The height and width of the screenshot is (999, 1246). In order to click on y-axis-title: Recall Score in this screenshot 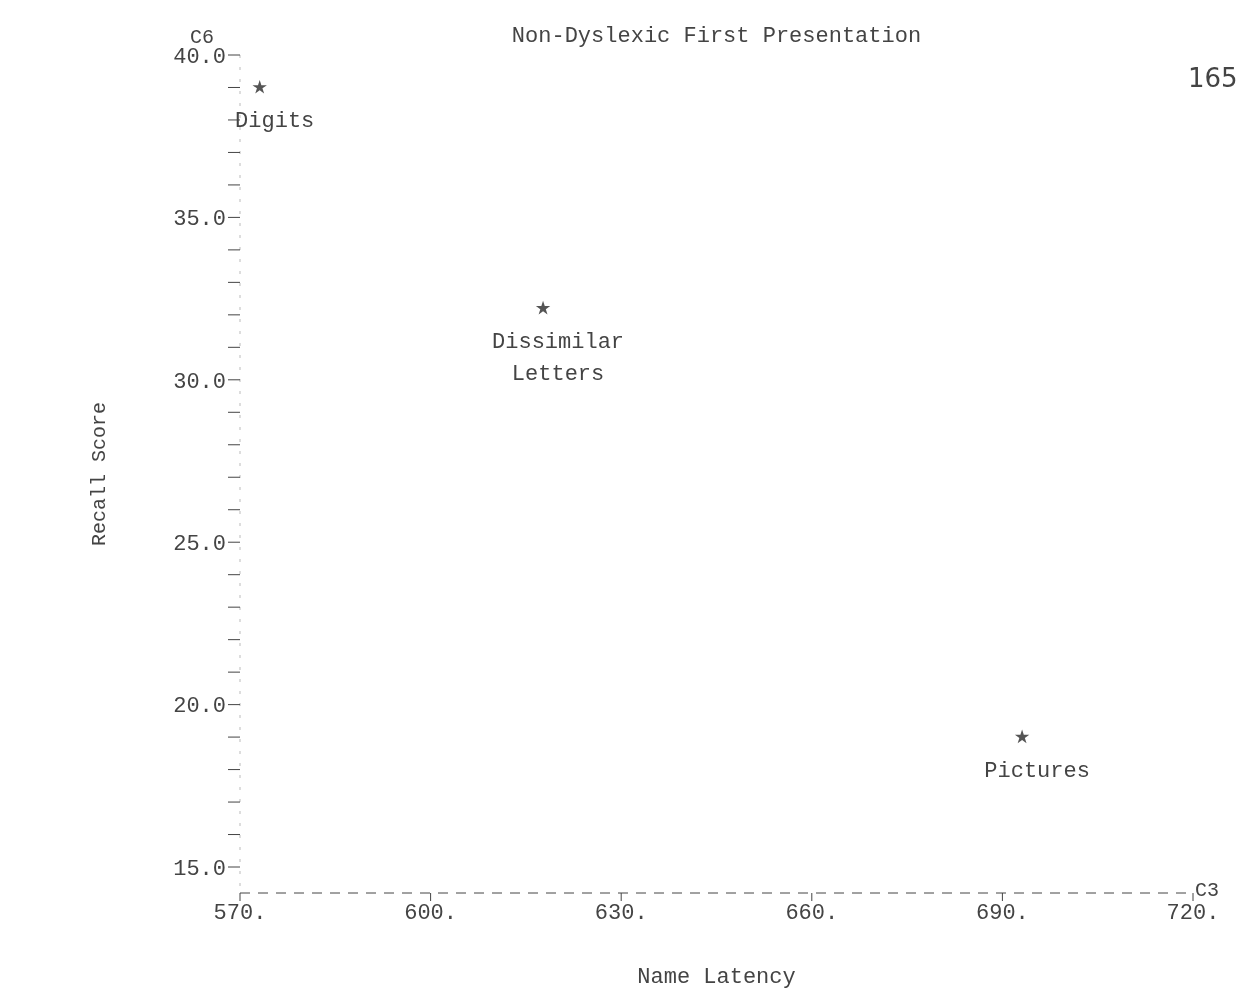, I will do `click(100, 474)`.